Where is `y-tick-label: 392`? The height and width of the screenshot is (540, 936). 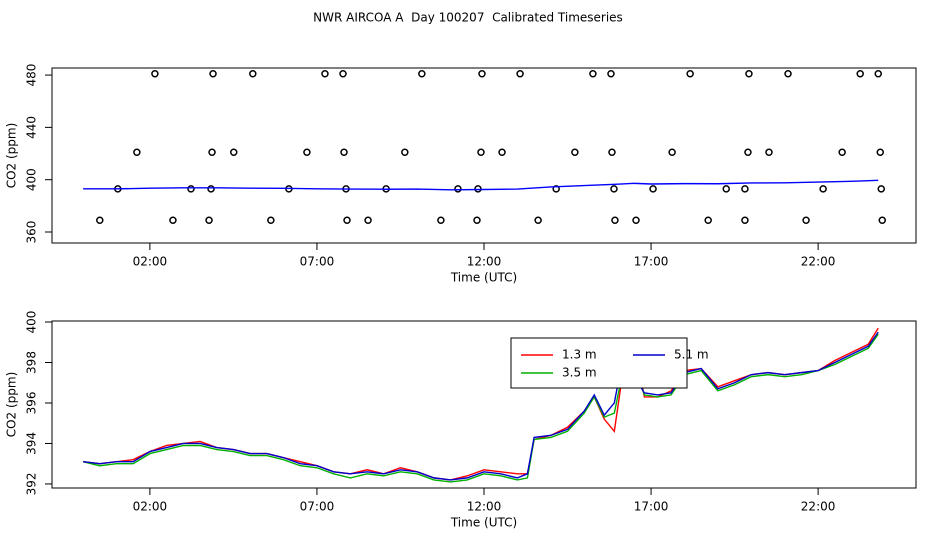 y-tick-label: 392 is located at coordinates (32, 483).